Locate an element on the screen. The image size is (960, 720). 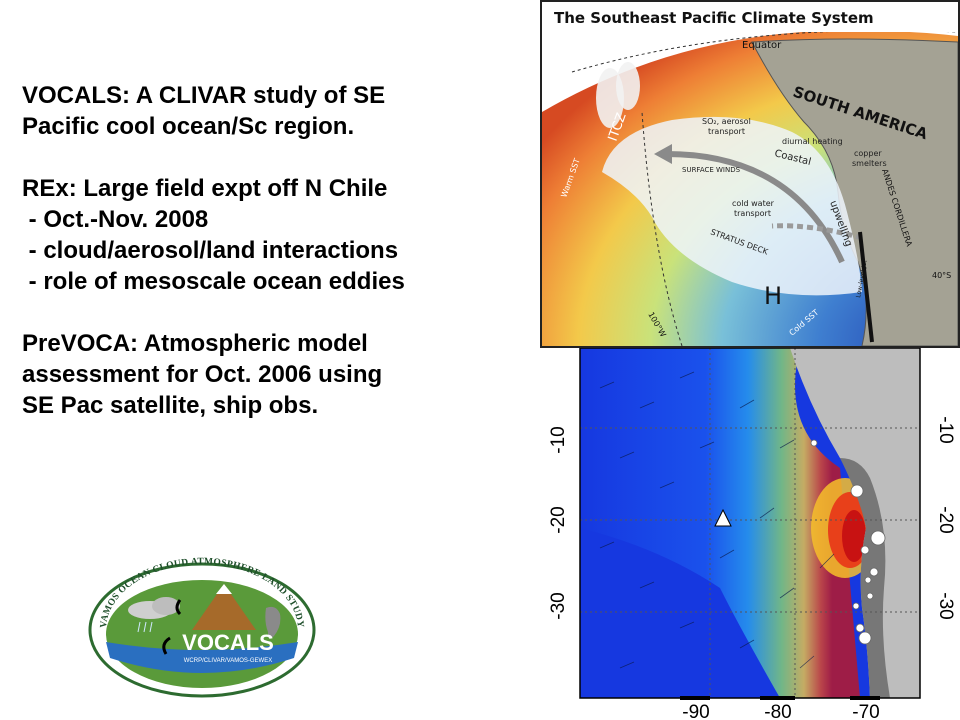
x-tick: -90 is located at coordinates (695, 711).